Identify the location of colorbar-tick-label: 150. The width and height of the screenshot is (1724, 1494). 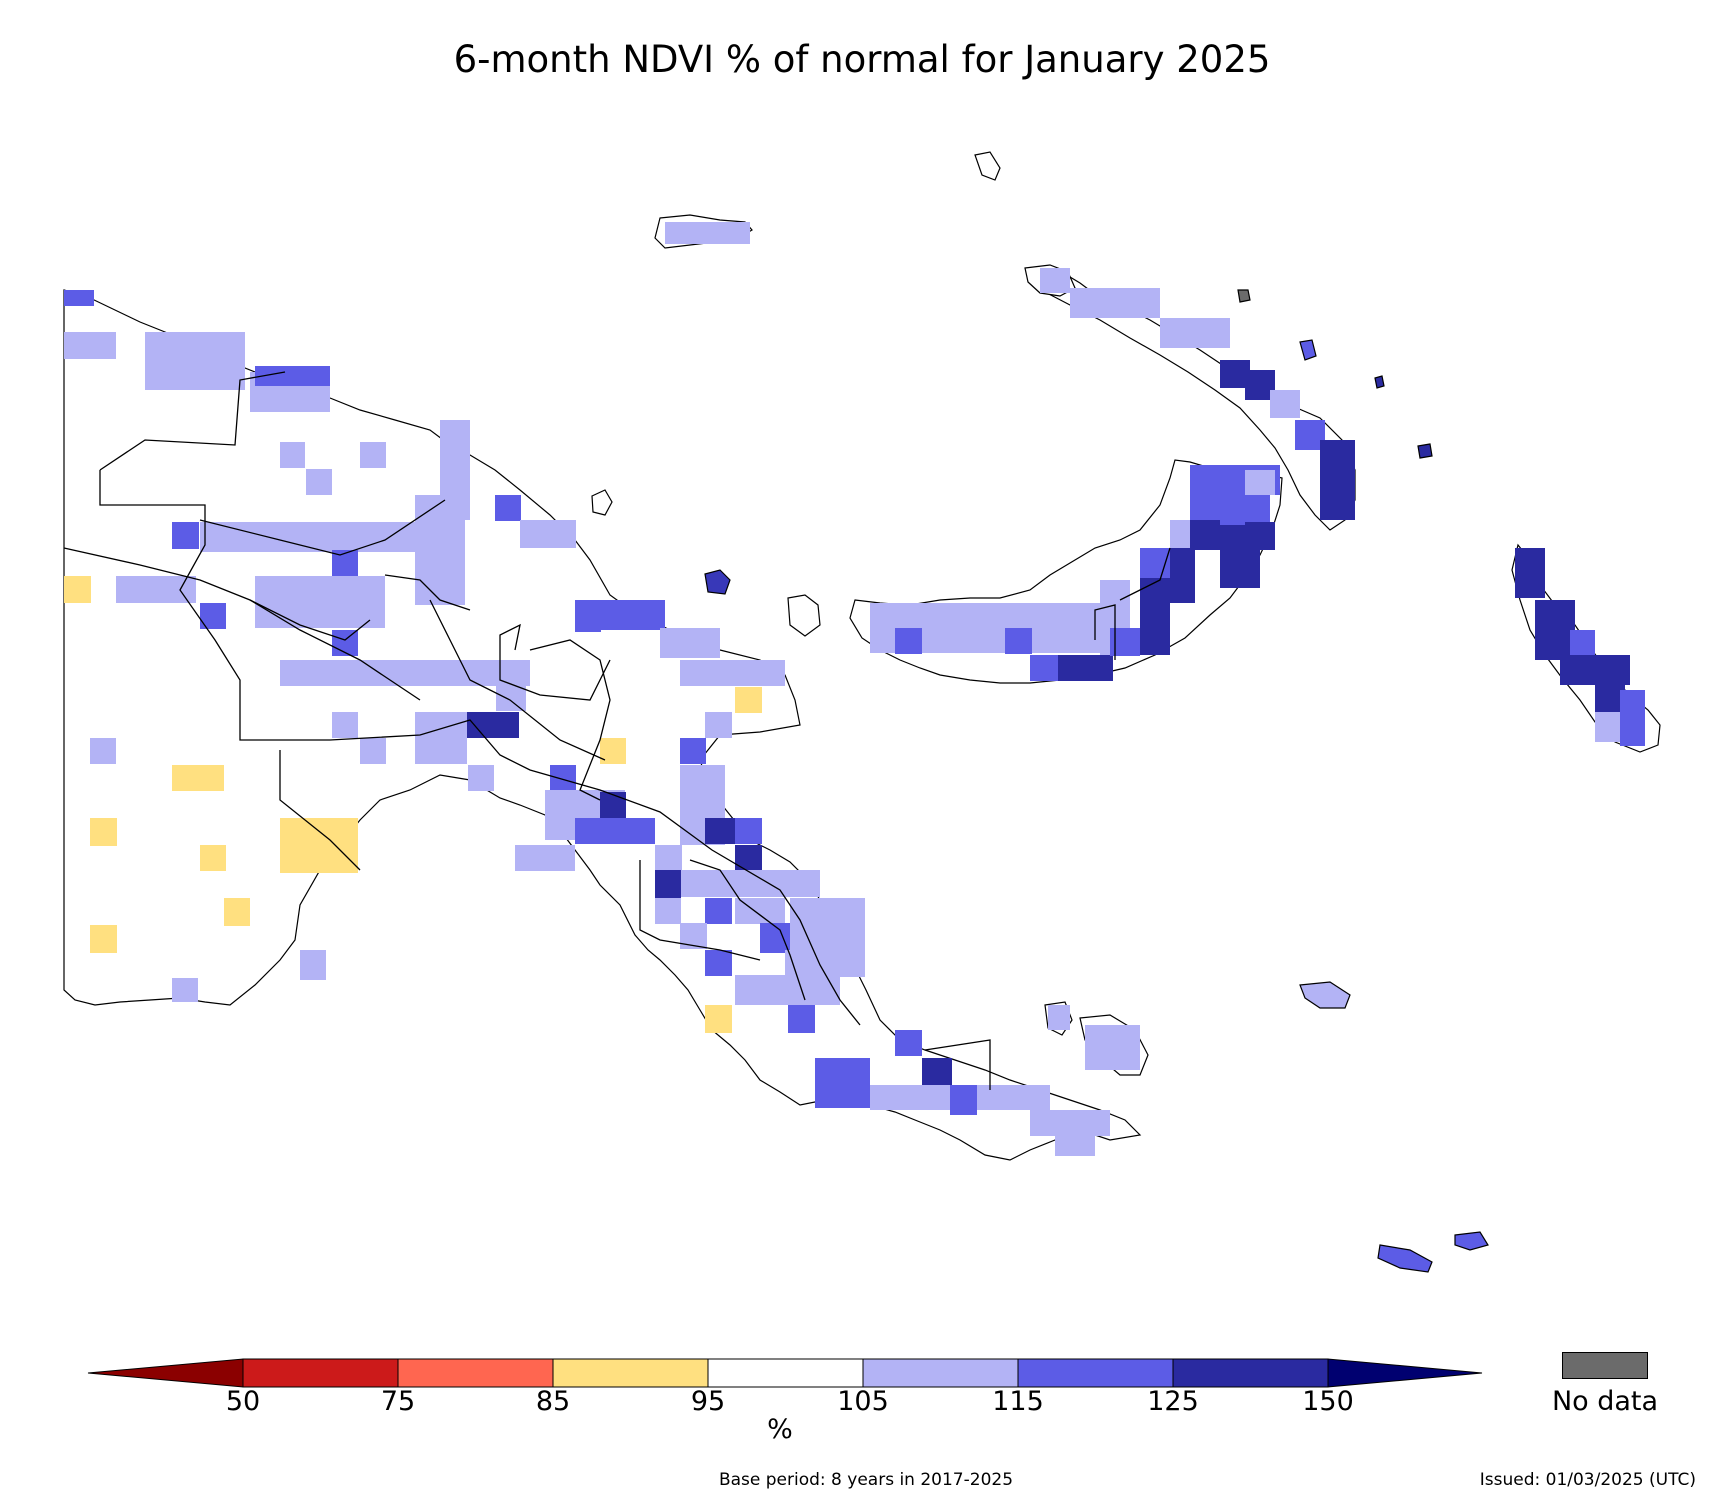
(1328, 1401).